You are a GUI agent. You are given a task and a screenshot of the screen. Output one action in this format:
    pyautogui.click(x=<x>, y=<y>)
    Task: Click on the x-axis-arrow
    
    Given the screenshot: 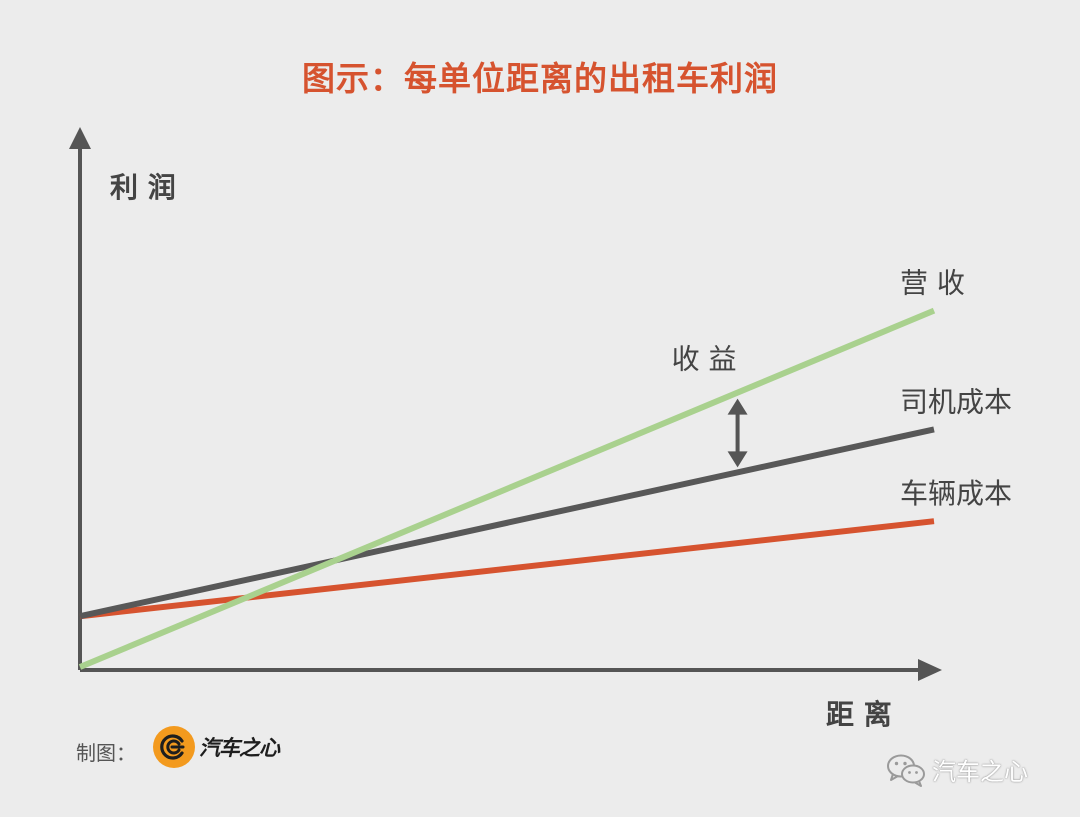 What is the action you would take?
    pyautogui.click(x=930, y=670)
    